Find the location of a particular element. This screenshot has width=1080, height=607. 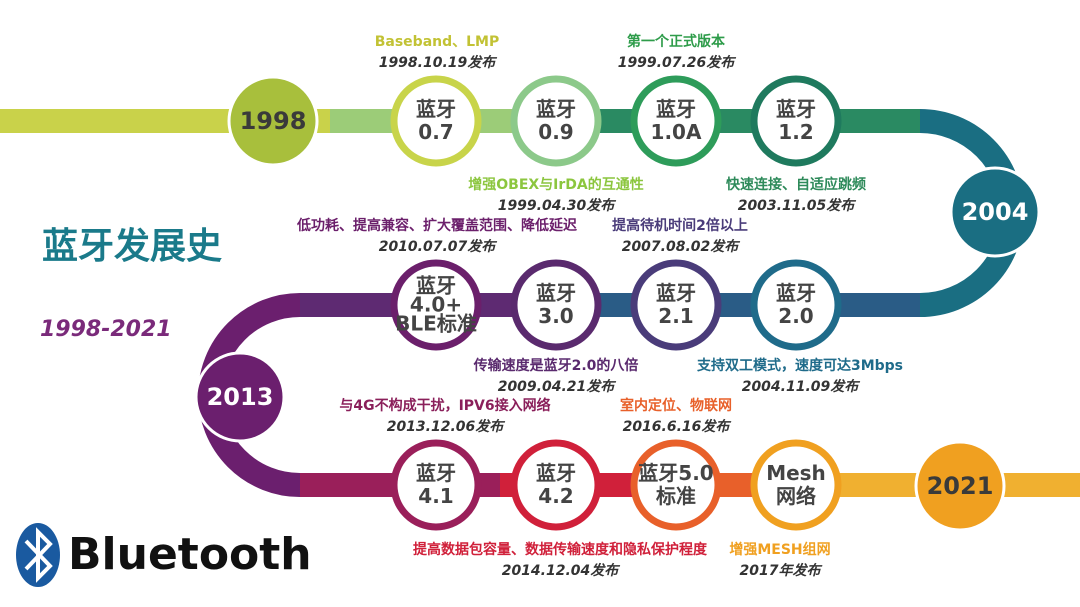

node-label: 0.9 is located at coordinates (555, 132).